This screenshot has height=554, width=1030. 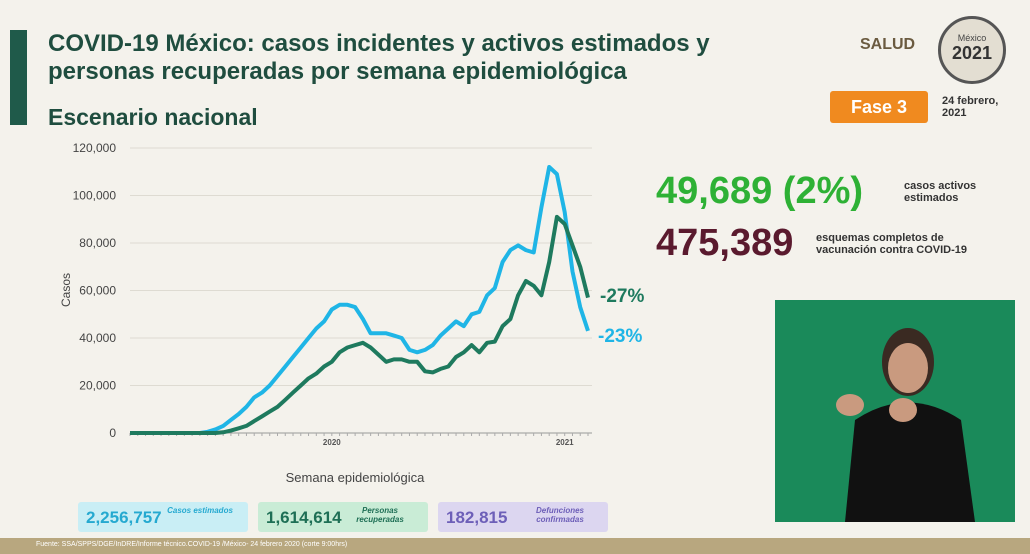 What do you see at coordinates (343, 517) in the screenshot?
I see `summary-box: 1,614,614 Personas recuperadas` at bounding box center [343, 517].